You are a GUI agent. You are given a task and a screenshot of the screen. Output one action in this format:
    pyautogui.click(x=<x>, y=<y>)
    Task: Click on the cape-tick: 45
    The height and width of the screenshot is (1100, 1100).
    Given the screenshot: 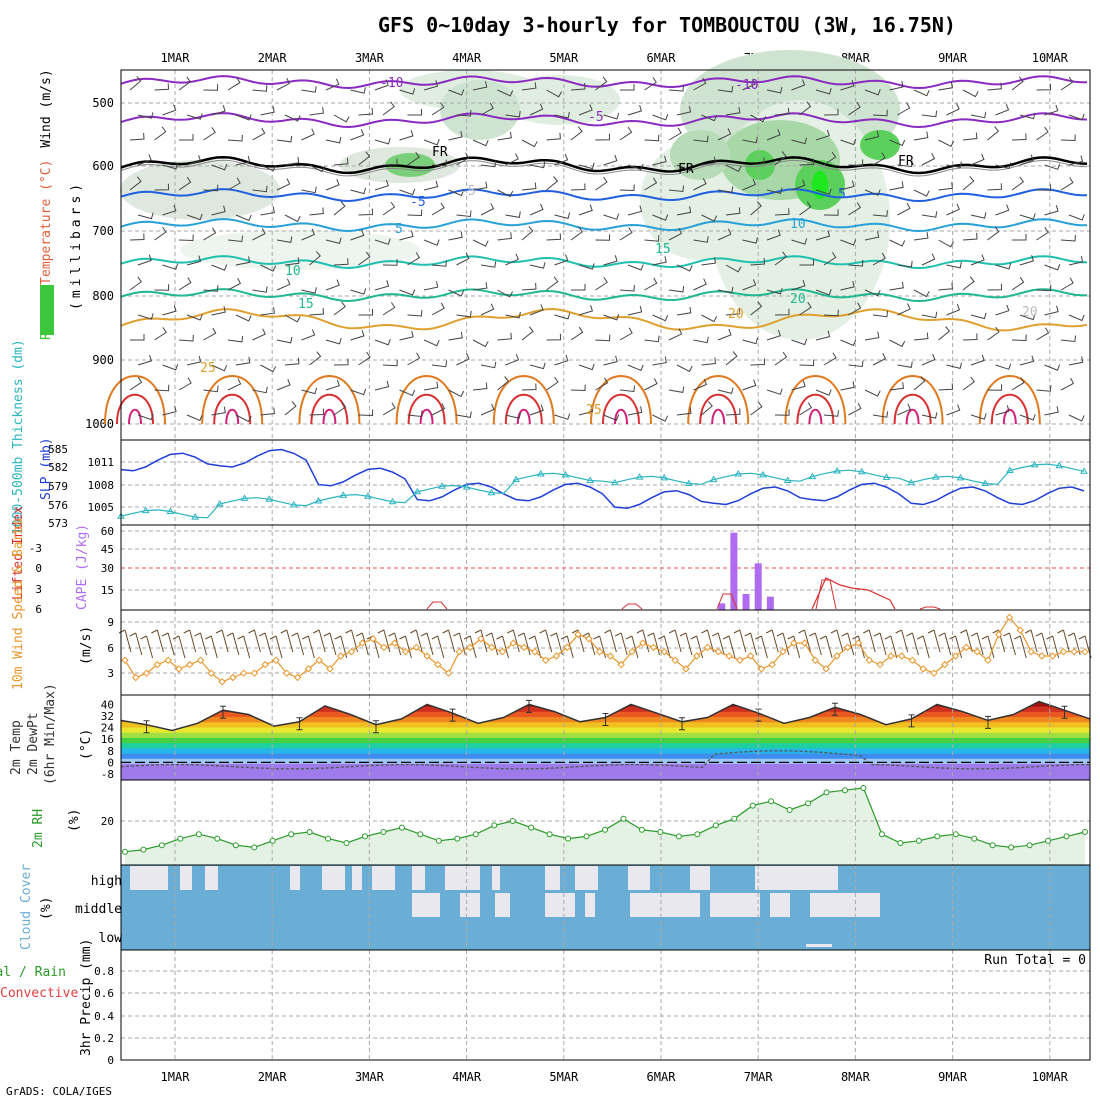 What is the action you would take?
    pyautogui.click(x=107, y=549)
    